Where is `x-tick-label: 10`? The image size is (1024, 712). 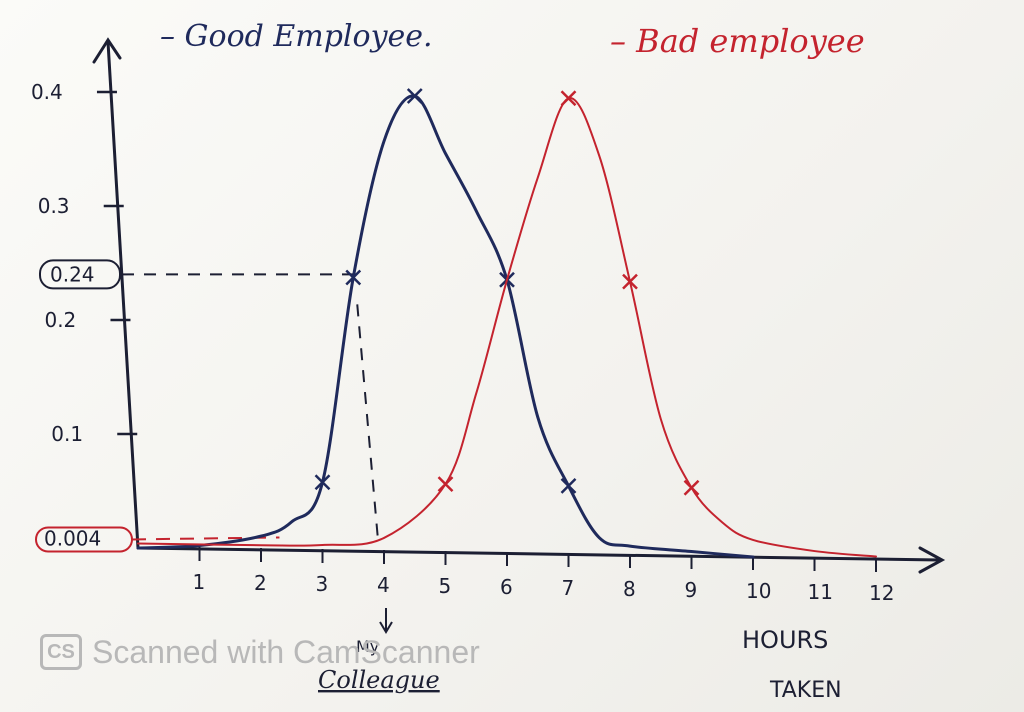
x-tick-label: 10 is located at coordinates (758, 591).